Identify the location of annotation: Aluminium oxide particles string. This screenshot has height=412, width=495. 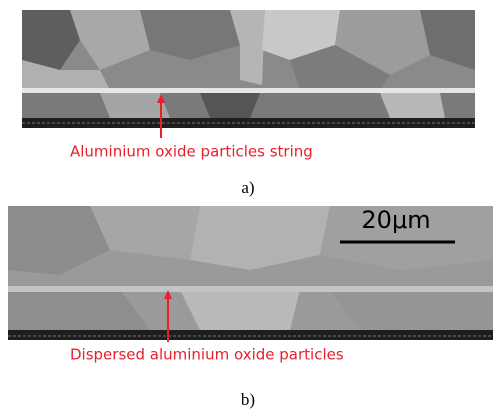
(191, 152).